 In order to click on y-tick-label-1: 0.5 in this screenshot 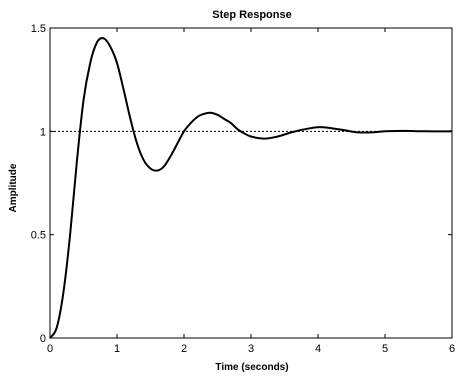, I will do `click(38, 236)`.